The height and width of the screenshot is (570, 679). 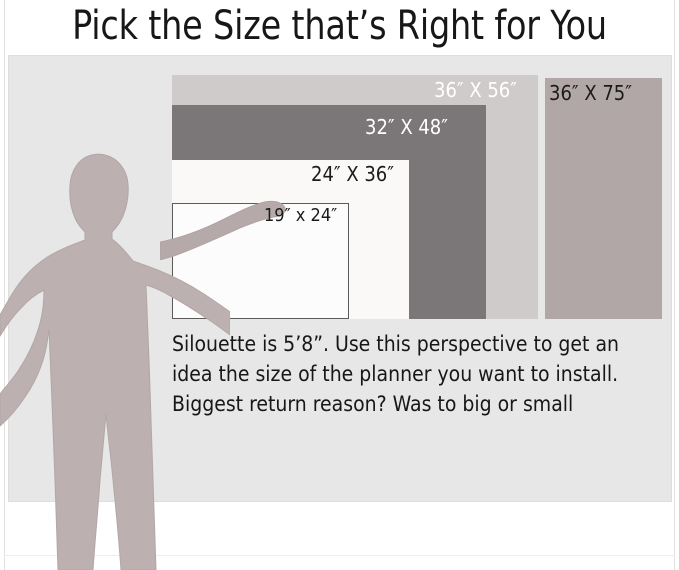 I want to click on size-label-36x56: 36″ X 56″, so click(x=475, y=90).